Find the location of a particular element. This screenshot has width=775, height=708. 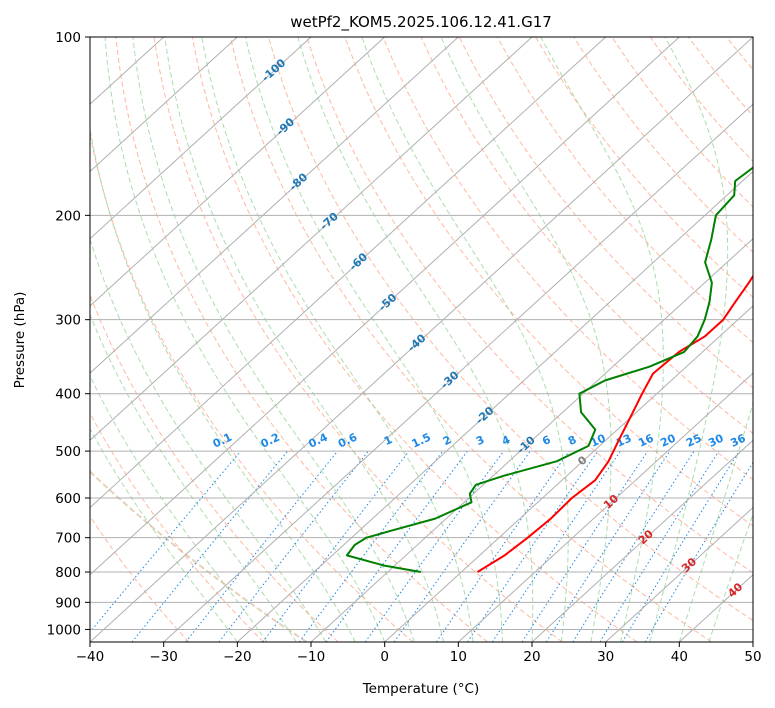

mixing-ratio-label: 13 is located at coordinates (623, 441).